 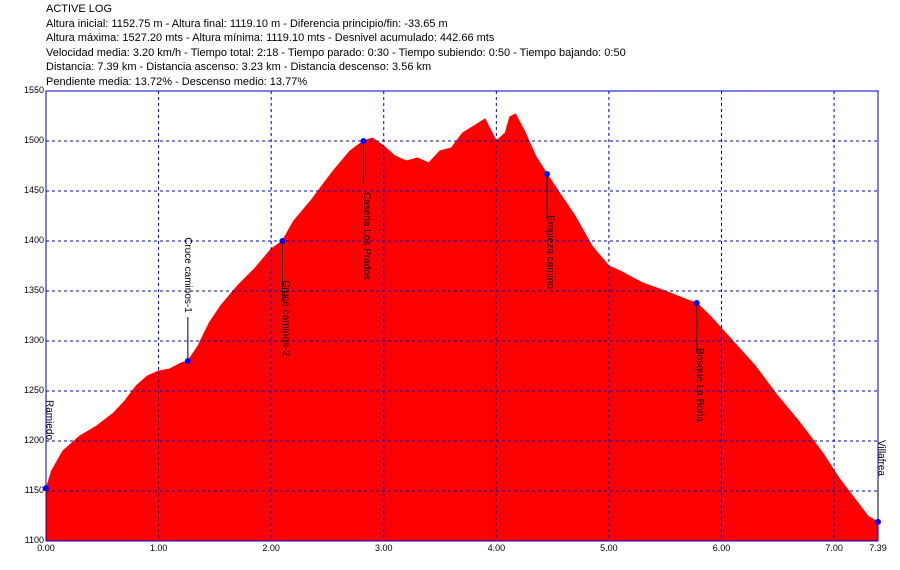 I want to click on y-tick-label: 1300, so click(x=34, y=340).